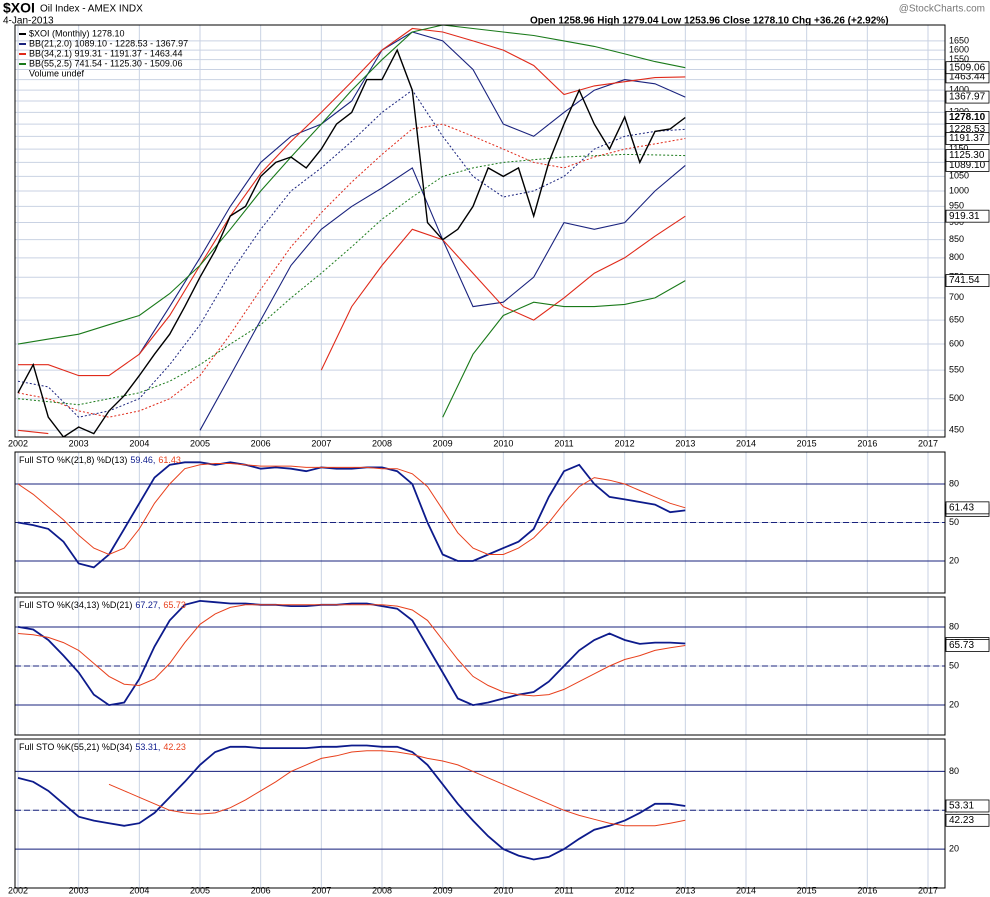 The height and width of the screenshot is (897, 990). I want to click on y-tick-label: 450, so click(956, 430).